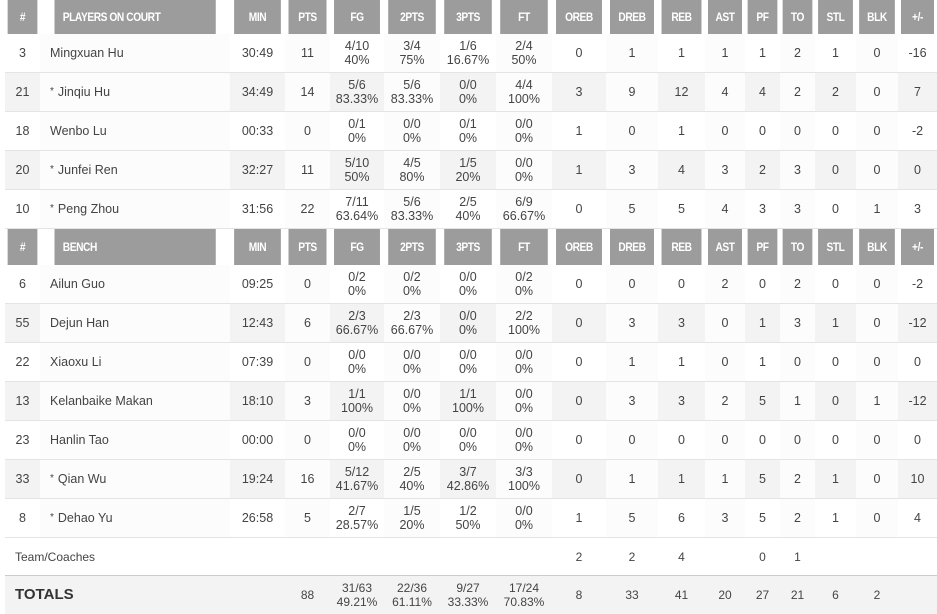  I want to click on stat-made-attempted: 3/3, so click(524, 472).